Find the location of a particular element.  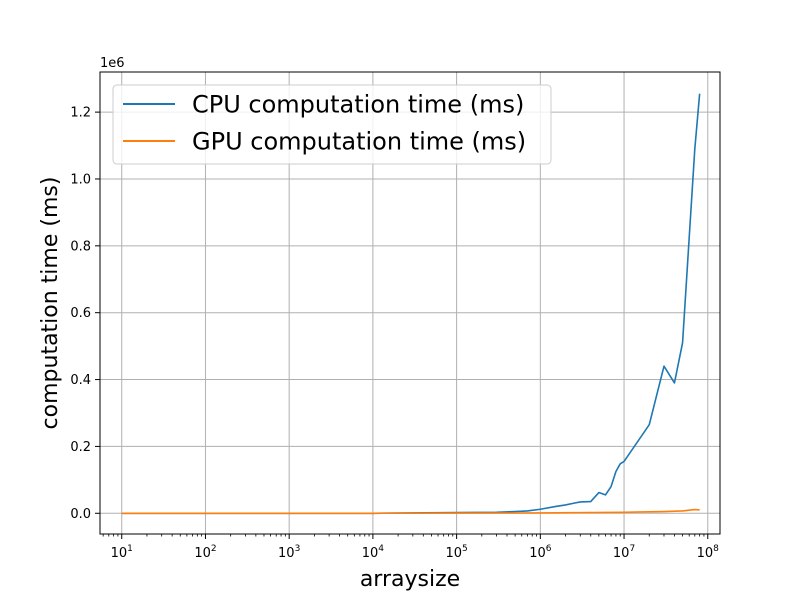

y-tick-label: 0.4 is located at coordinates (80, 380).